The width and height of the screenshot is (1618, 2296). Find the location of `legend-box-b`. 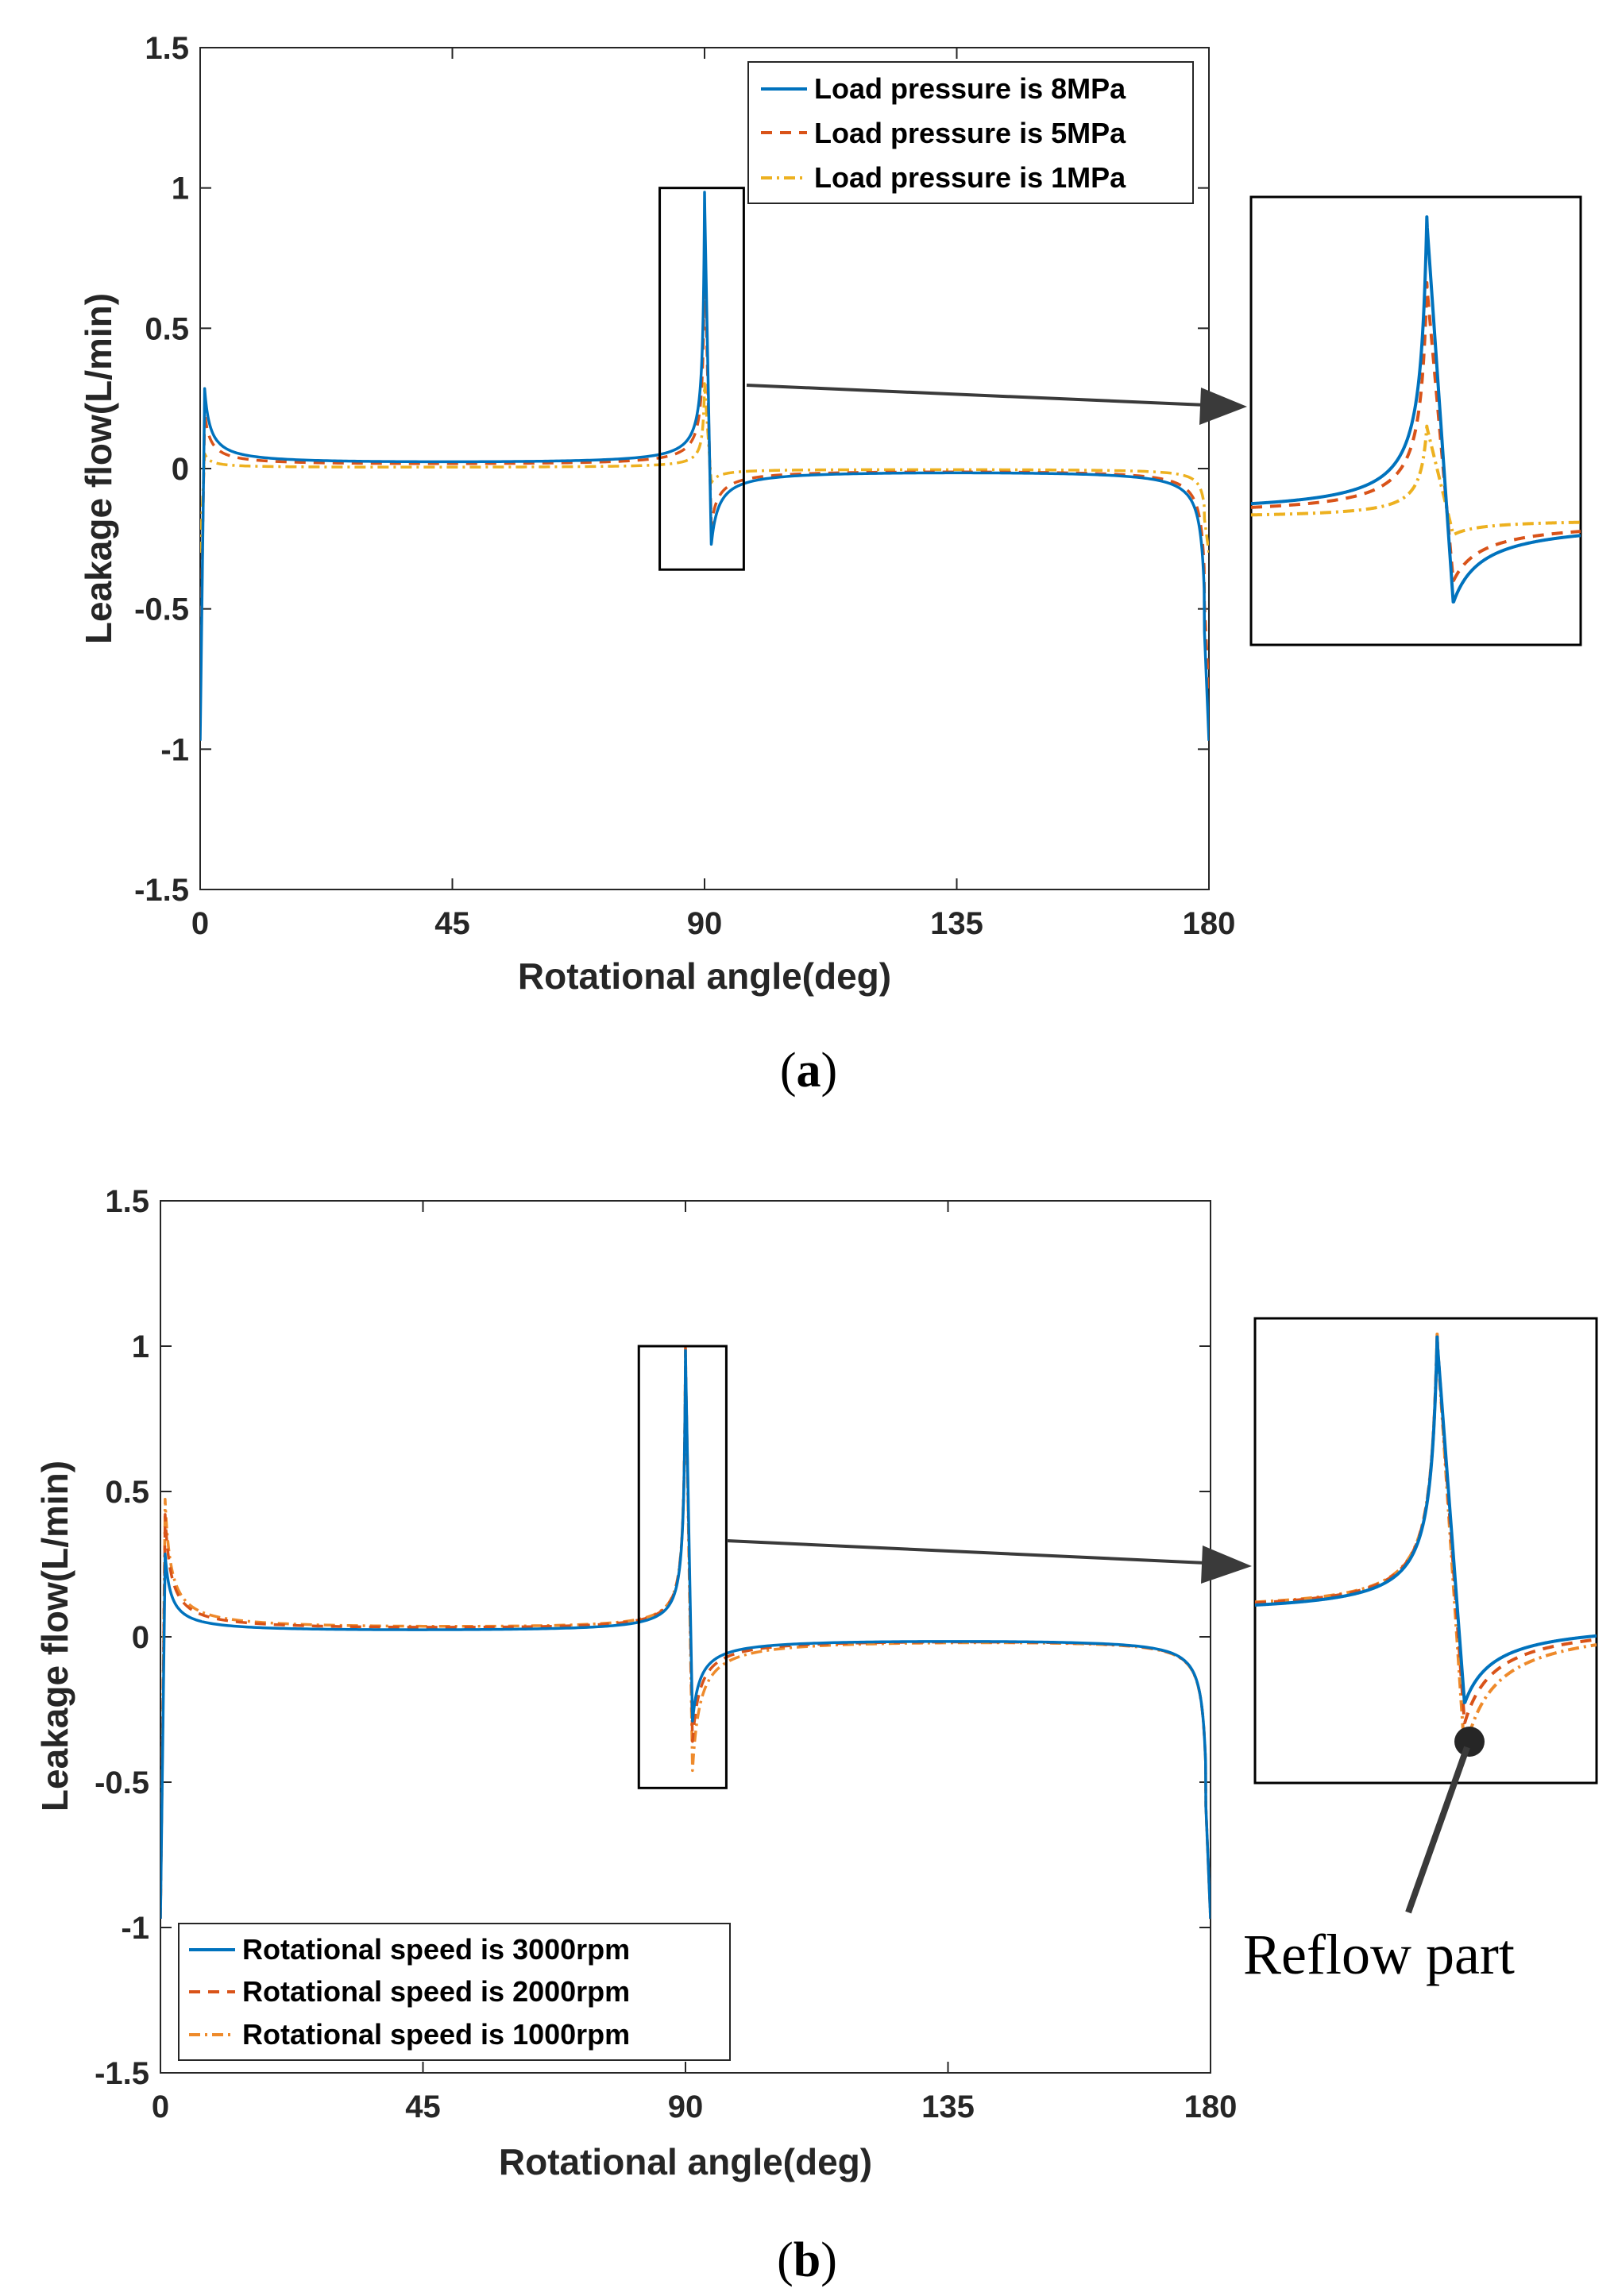

legend-box-b is located at coordinates (454, 1992).